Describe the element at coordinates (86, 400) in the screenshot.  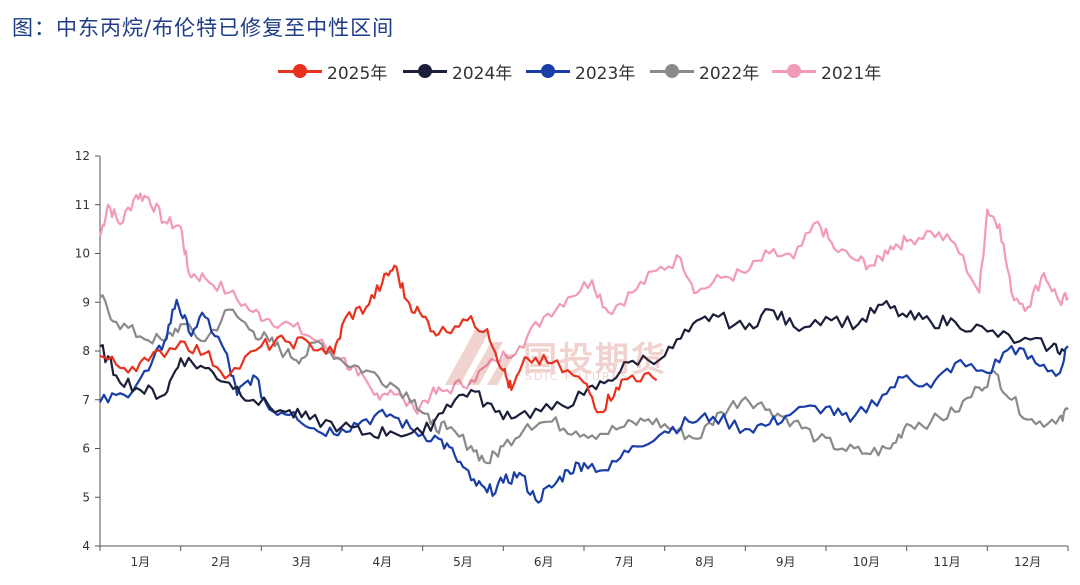
I see `y-tick-label: 7` at that location.